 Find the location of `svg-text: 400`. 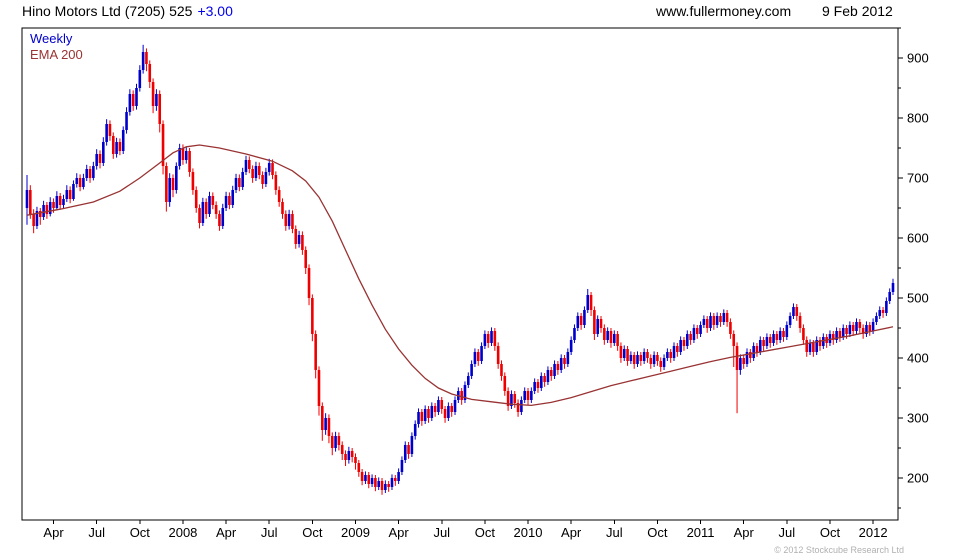

svg-text: 400 is located at coordinates (918, 358).